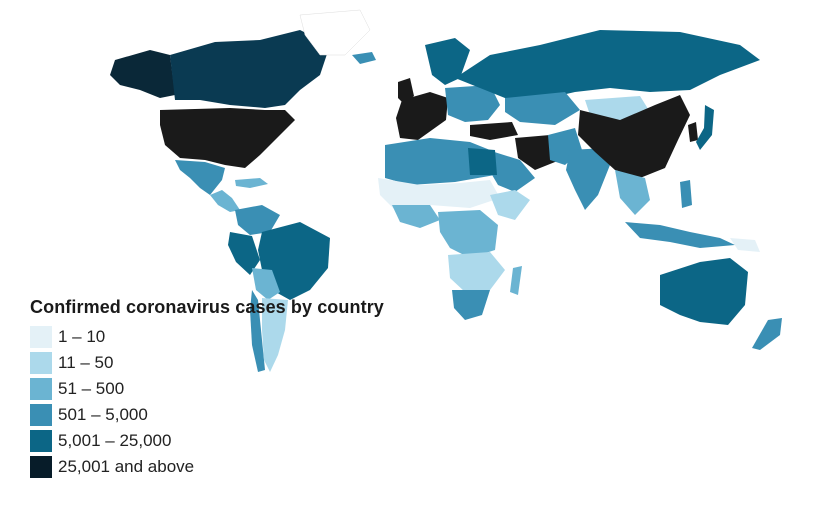 This screenshot has height=506, width=840. What do you see at coordinates (439, 194) in the screenshot?
I see `country-sahel` at bounding box center [439, 194].